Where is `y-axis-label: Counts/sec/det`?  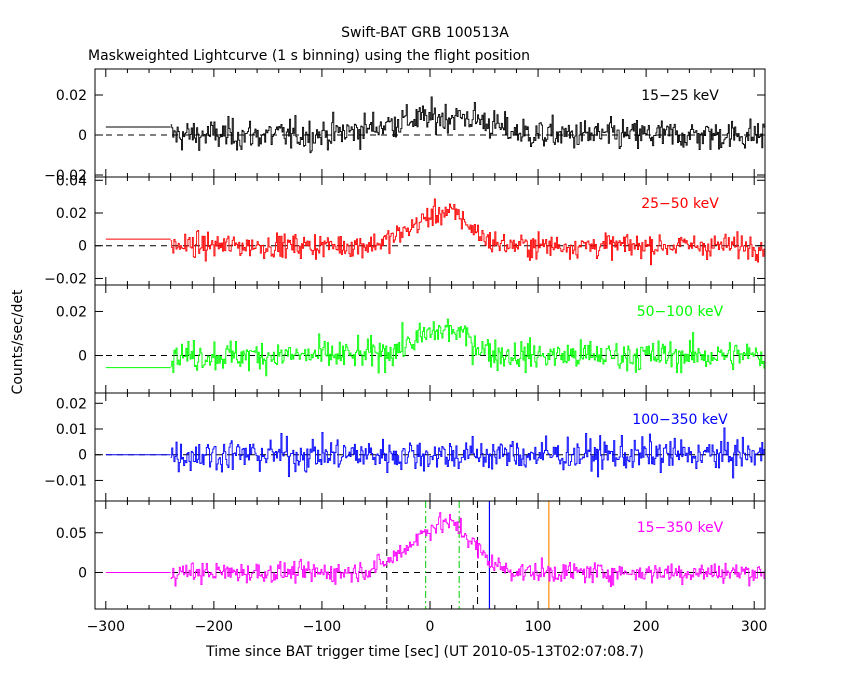
y-axis-label: Counts/sec/det is located at coordinates (18, 341).